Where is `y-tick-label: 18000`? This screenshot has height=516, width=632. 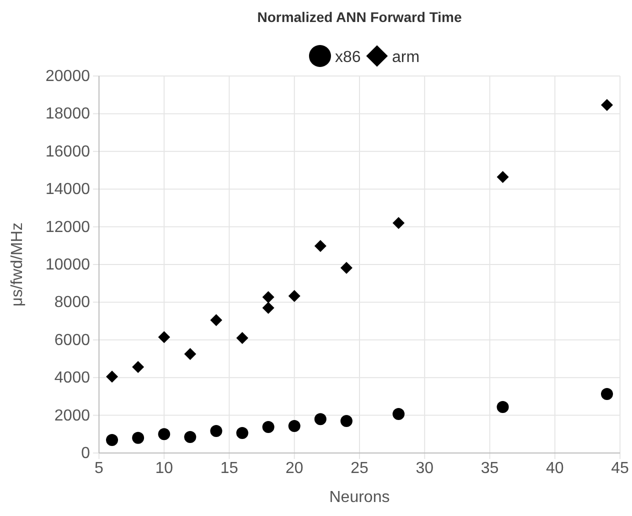 y-tick-label: 18000 is located at coordinates (68, 114).